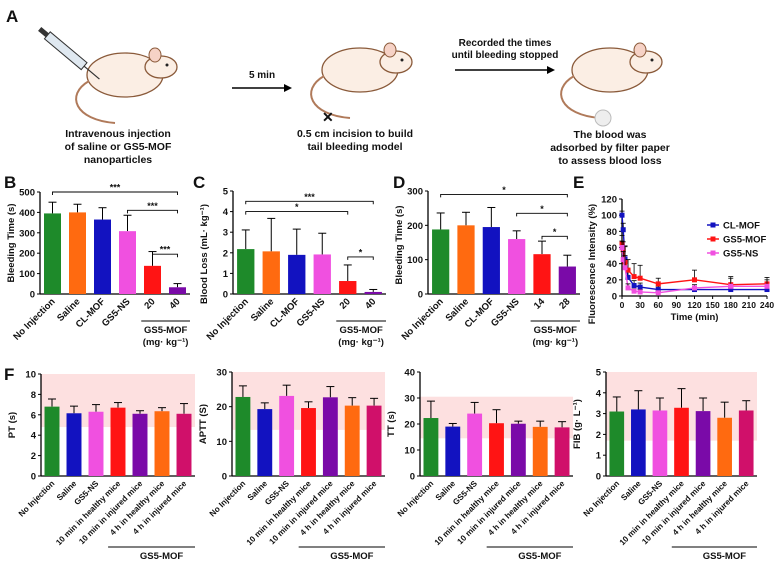  What do you see at coordinates (611, 248) in the screenshot?
I see `y-tick-label: 60` at bounding box center [611, 248].